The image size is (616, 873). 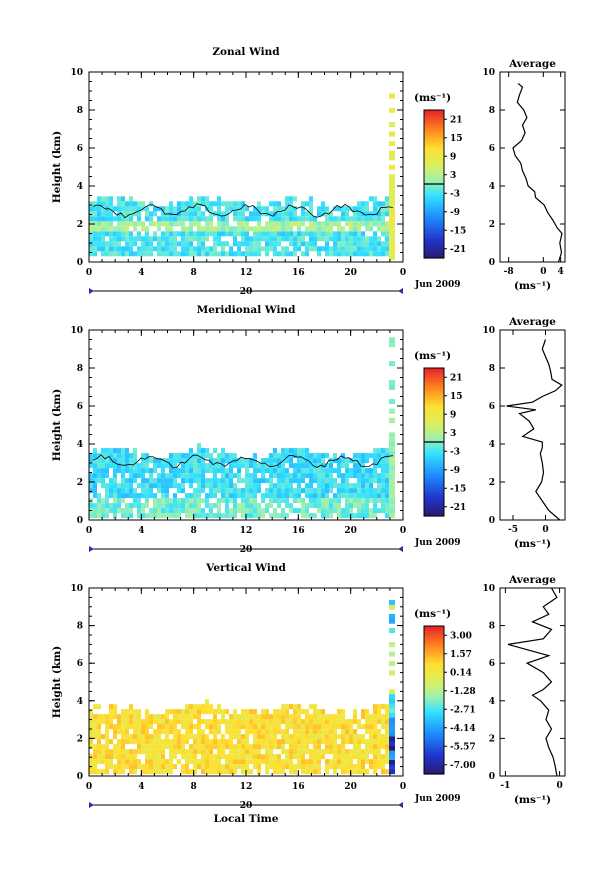 What do you see at coordinates (455, 471) in the screenshot?
I see `colorbar-tick-label: -9` at bounding box center [455, 471].